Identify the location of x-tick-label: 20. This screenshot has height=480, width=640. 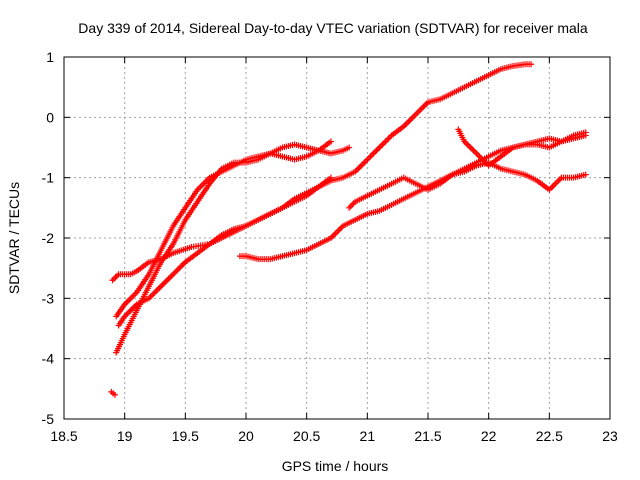
(246, 436).